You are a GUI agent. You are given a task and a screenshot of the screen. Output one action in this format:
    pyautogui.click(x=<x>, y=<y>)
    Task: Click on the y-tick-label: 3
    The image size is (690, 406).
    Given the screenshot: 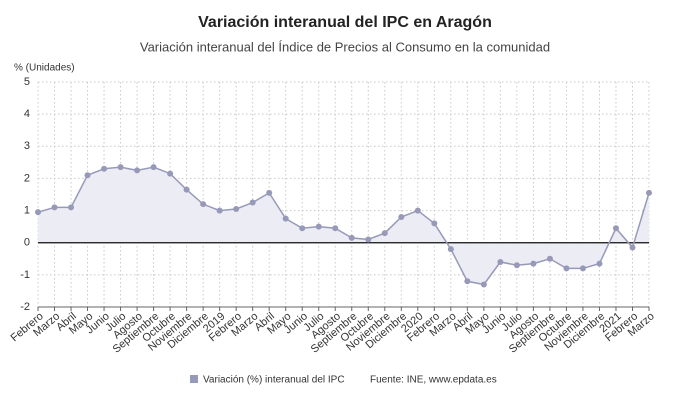 What is the action you would take?
    pyautogui.click(x=27, y=146)
    